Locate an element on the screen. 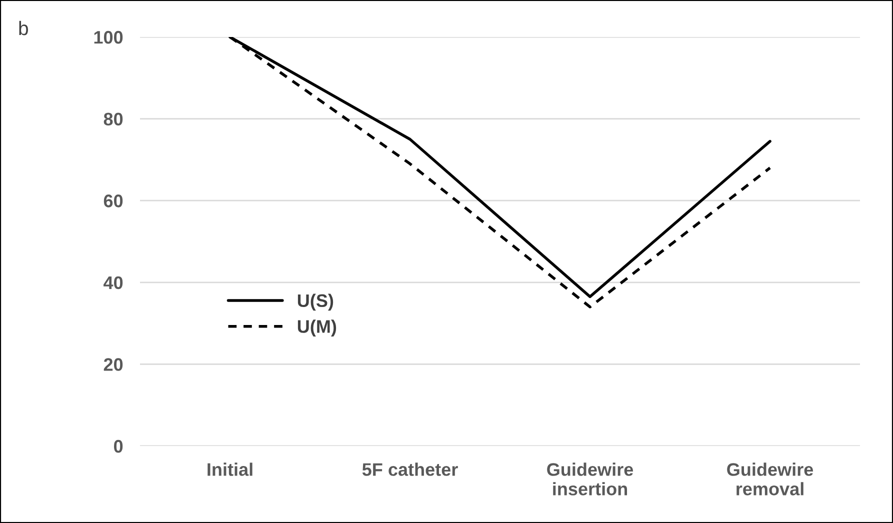 The height and width of the screenshot is (523, 893). x-tick-label: Guidewire insertion is located at coordinates (590, 479).